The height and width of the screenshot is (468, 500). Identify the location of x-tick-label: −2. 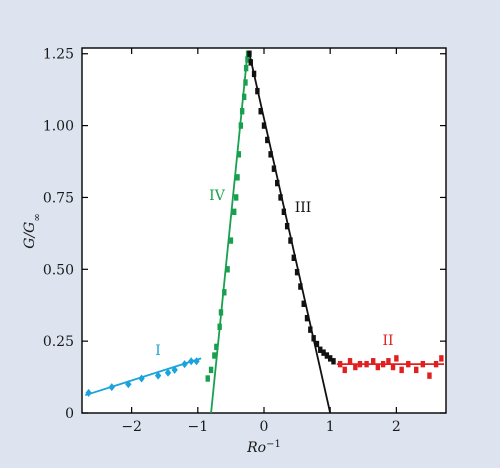
(131, 427).